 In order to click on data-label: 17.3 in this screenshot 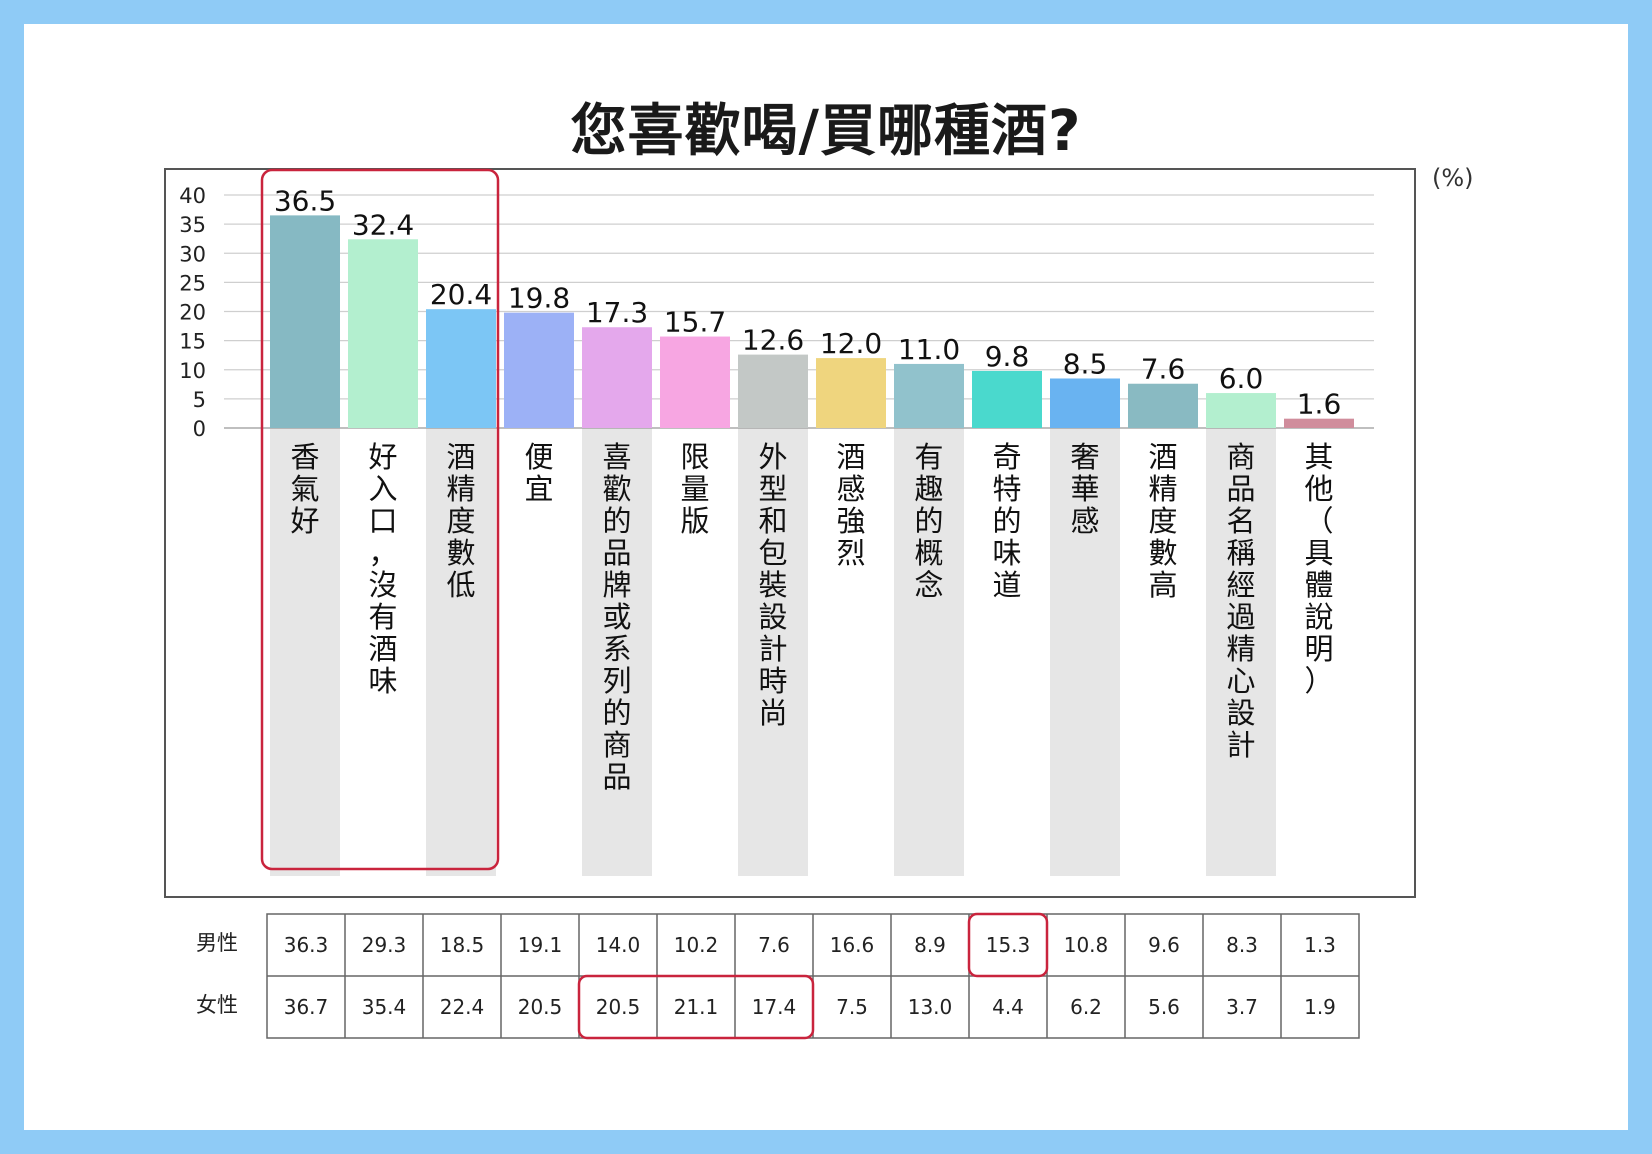, I will do `click(617, 312)`.